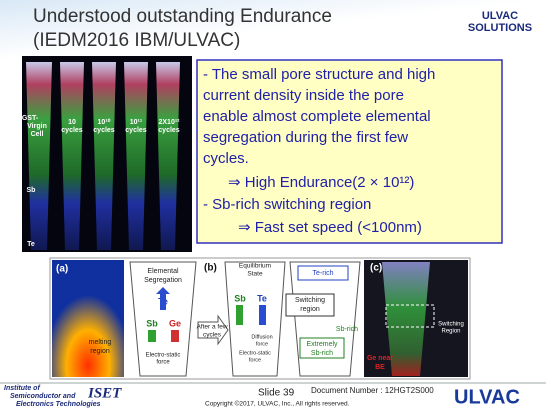 This screenshot has width=546, height=410. What do you see at coordinates (31, 244) in the screenshot?
I see `element-label: Te` at bounding box center [31, 244].